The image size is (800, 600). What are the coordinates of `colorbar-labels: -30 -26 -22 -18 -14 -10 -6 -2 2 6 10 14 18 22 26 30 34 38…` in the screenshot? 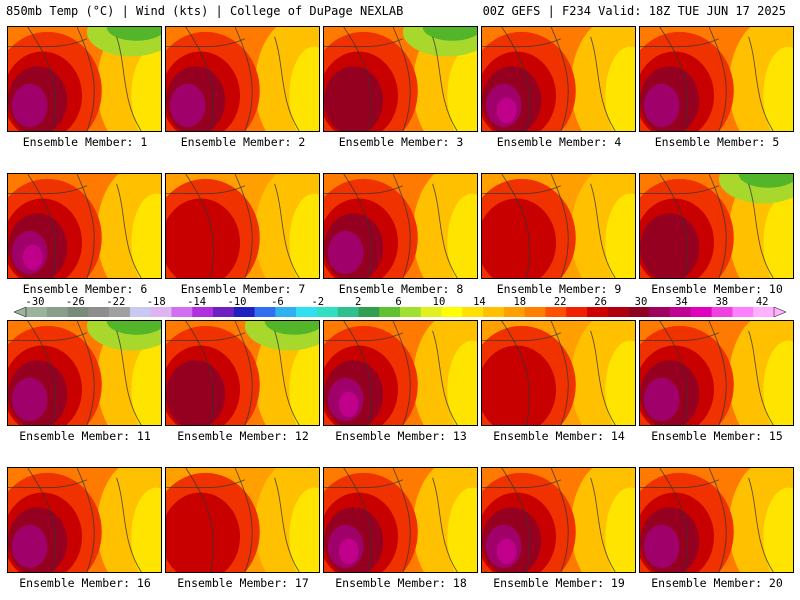 It's located at (400, 302).